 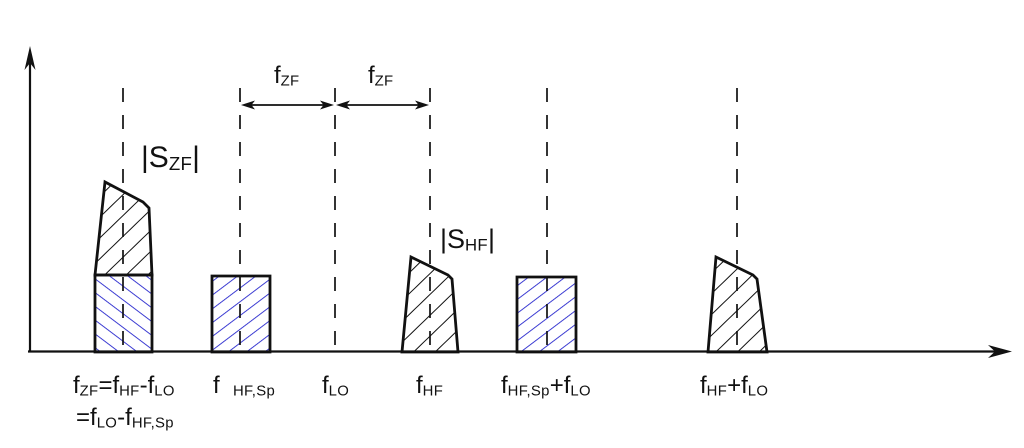 What do you see at coordinates (467, 239) in the screenshot?
I see `label-s-hf: |SHF|` at bounding box center [467, 239].